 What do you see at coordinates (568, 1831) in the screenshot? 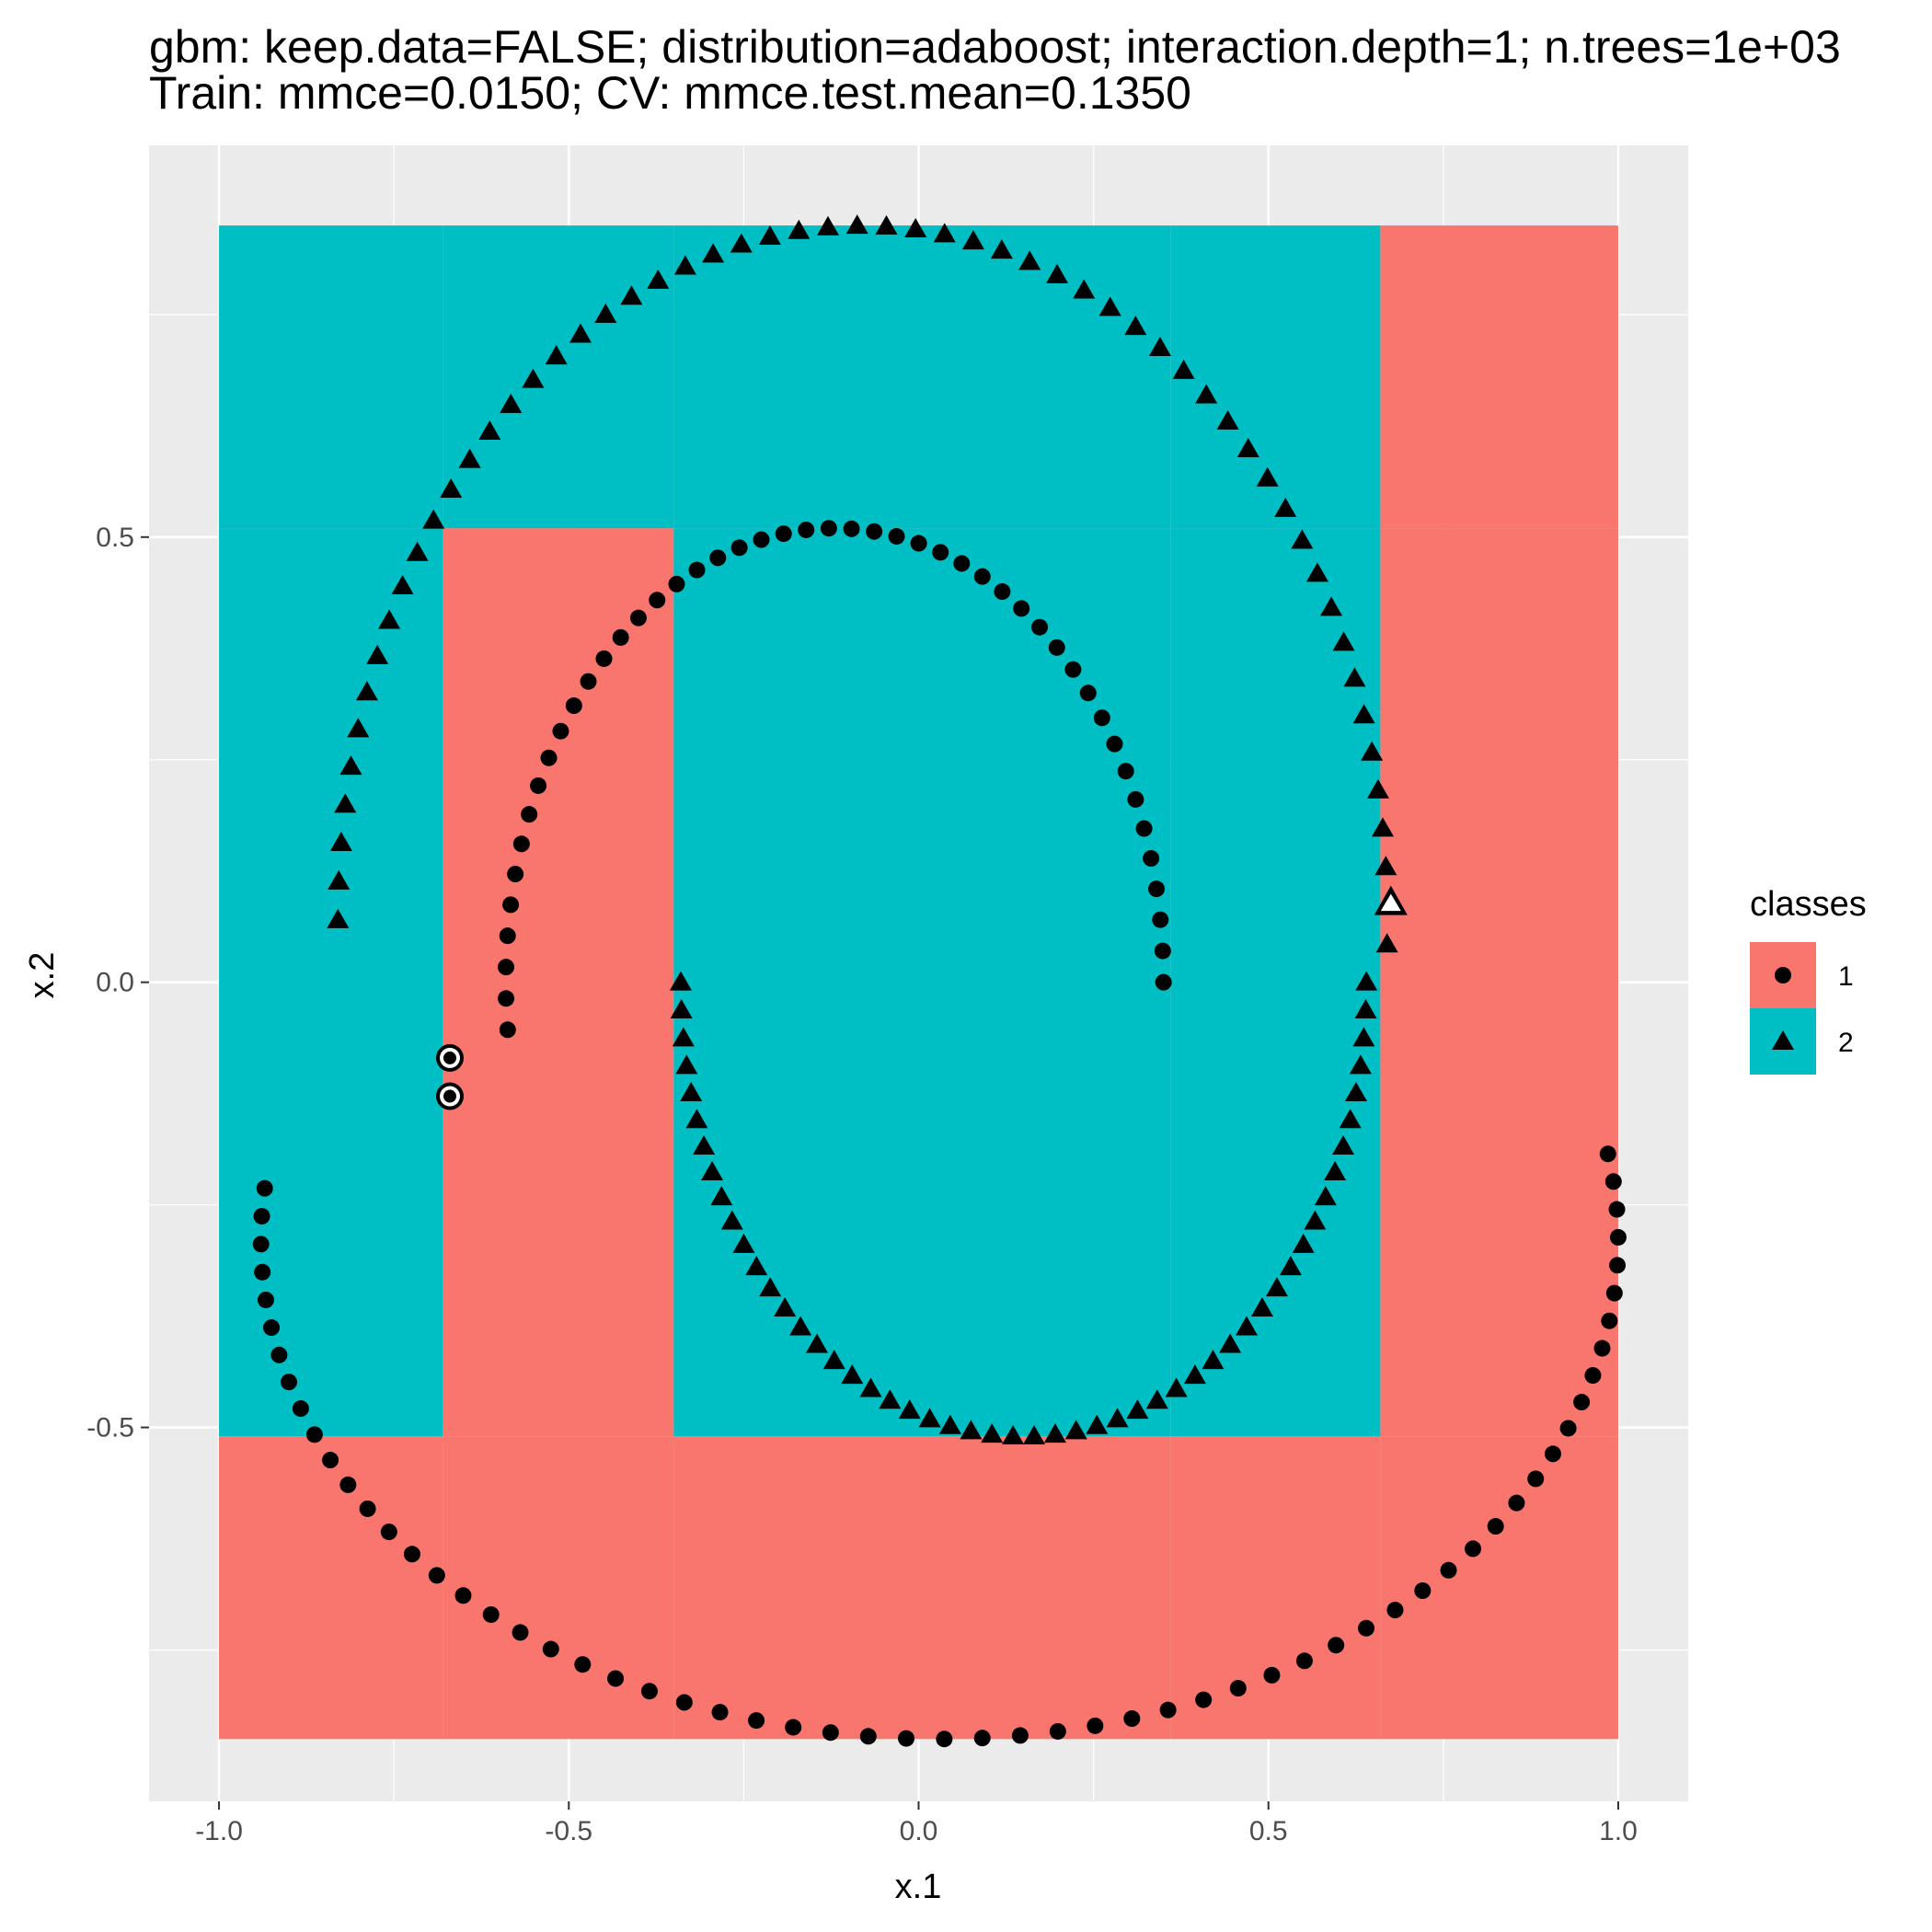
I see `x-tick-label: -0.5` at bounding box center [568, 1831].